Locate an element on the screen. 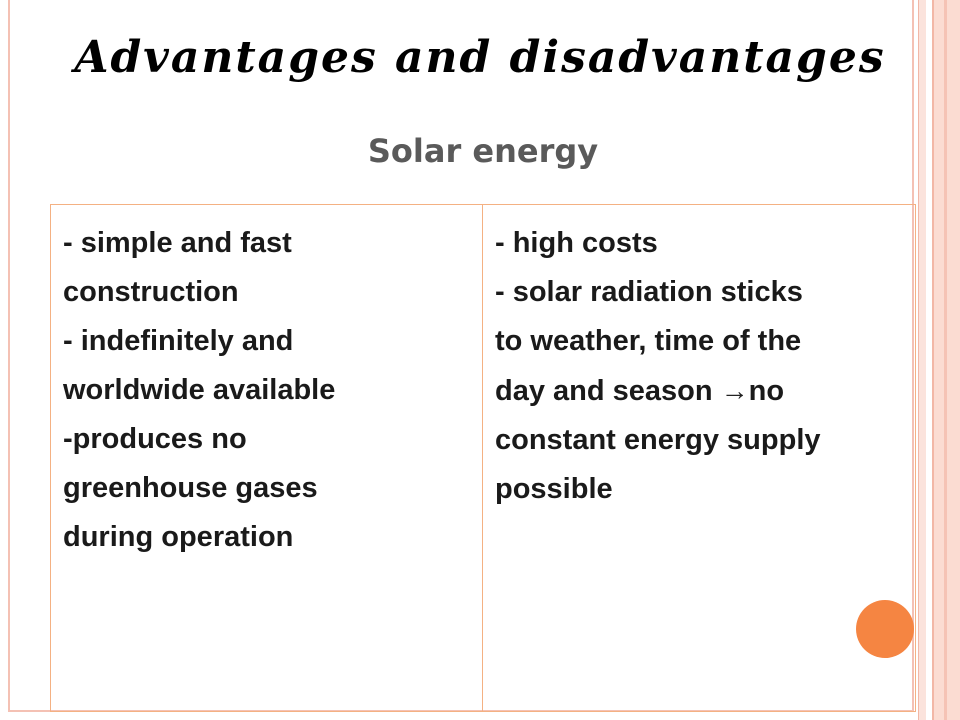 This screenshot has width=960, height=720. orange-circle-decoration is located at coordinates (885, 629).